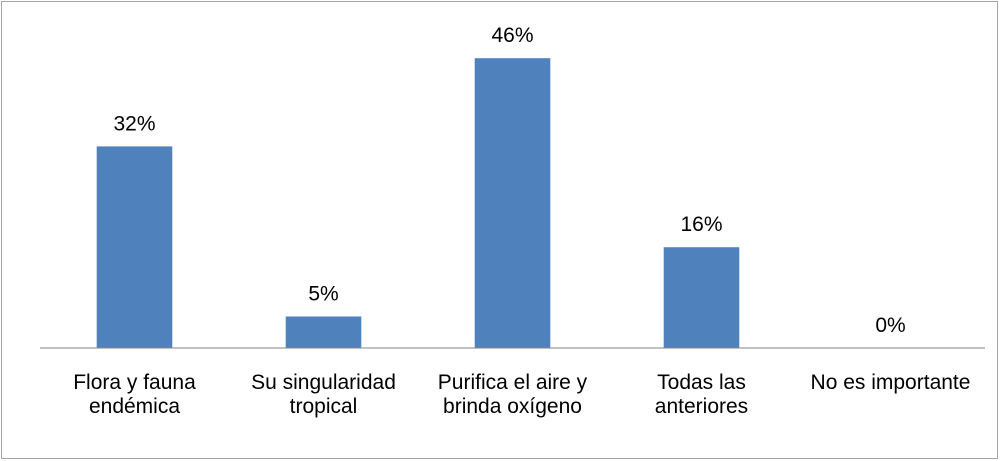  I want to click on x-tick-label: Purifica el aire y brinda oxígeno, so click(512, 394).